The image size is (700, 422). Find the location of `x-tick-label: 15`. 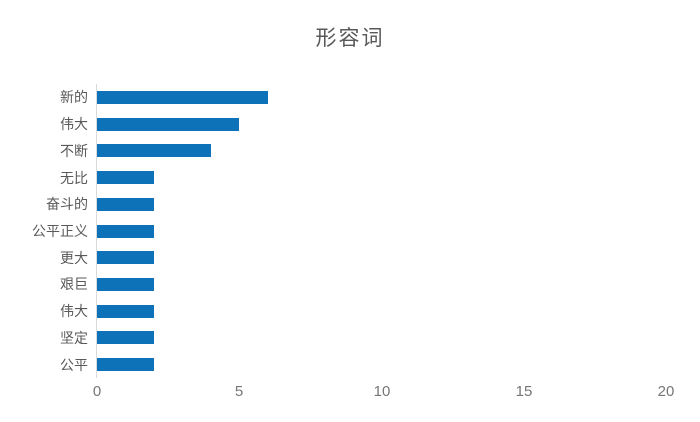

x-tick-label: 15 is located at coordinates (524, 391).